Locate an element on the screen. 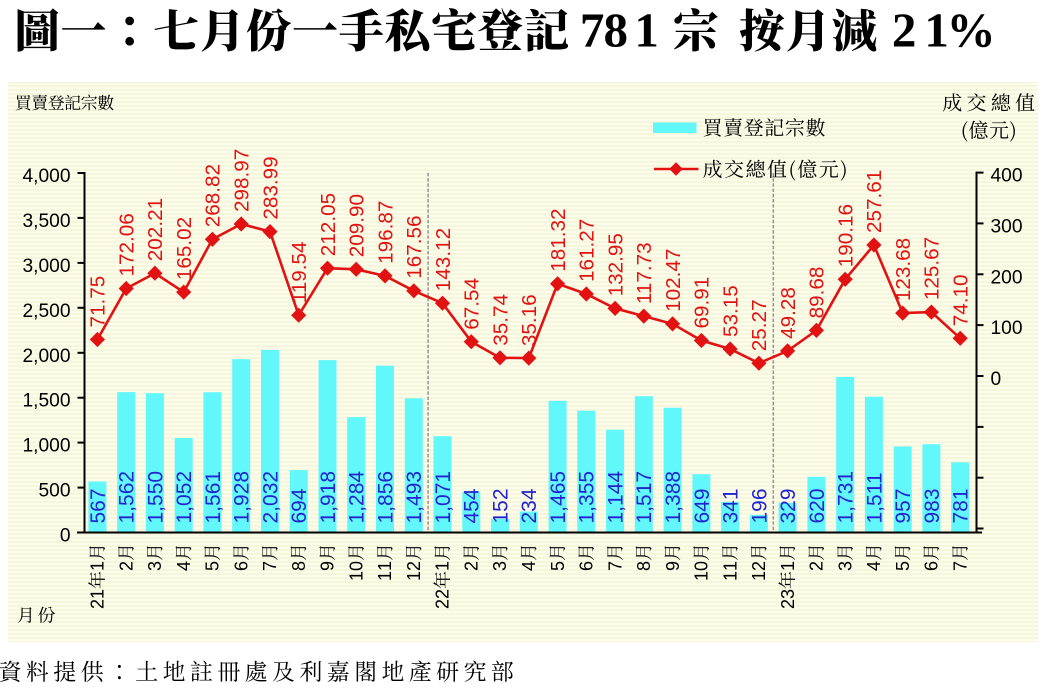 The height and width of the screenshot is (694, 1050). svg-text: 196.87 is located at coordinates (385, 232).